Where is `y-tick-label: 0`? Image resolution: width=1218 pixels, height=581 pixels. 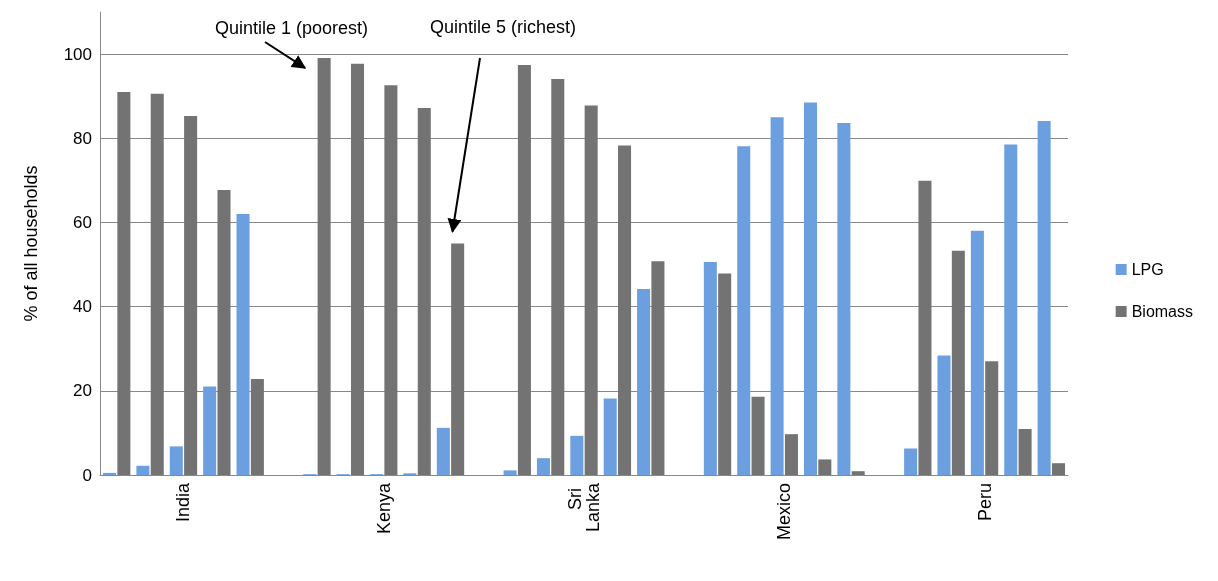
y-tick-label: 0 is located at coordinates (87, 475).